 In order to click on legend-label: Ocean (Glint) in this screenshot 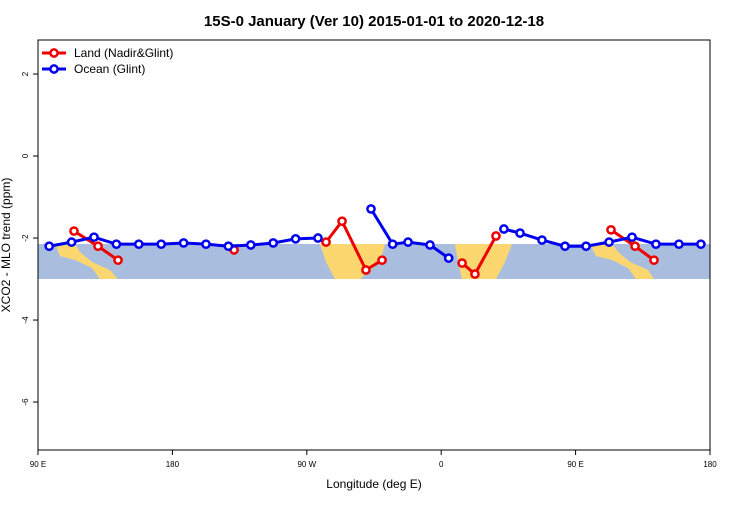, I will do `click(109, 69)`.